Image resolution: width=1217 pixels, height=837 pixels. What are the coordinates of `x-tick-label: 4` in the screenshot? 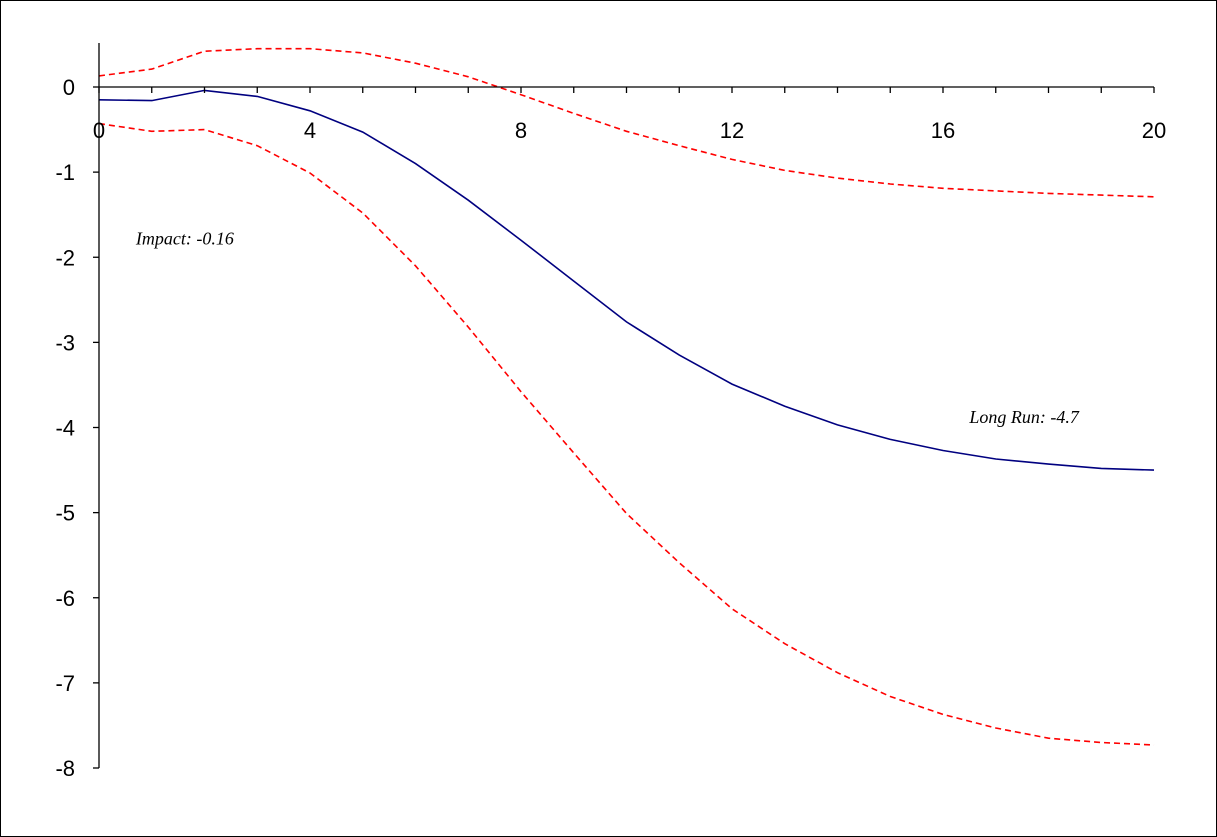 It's located at (310, 130).